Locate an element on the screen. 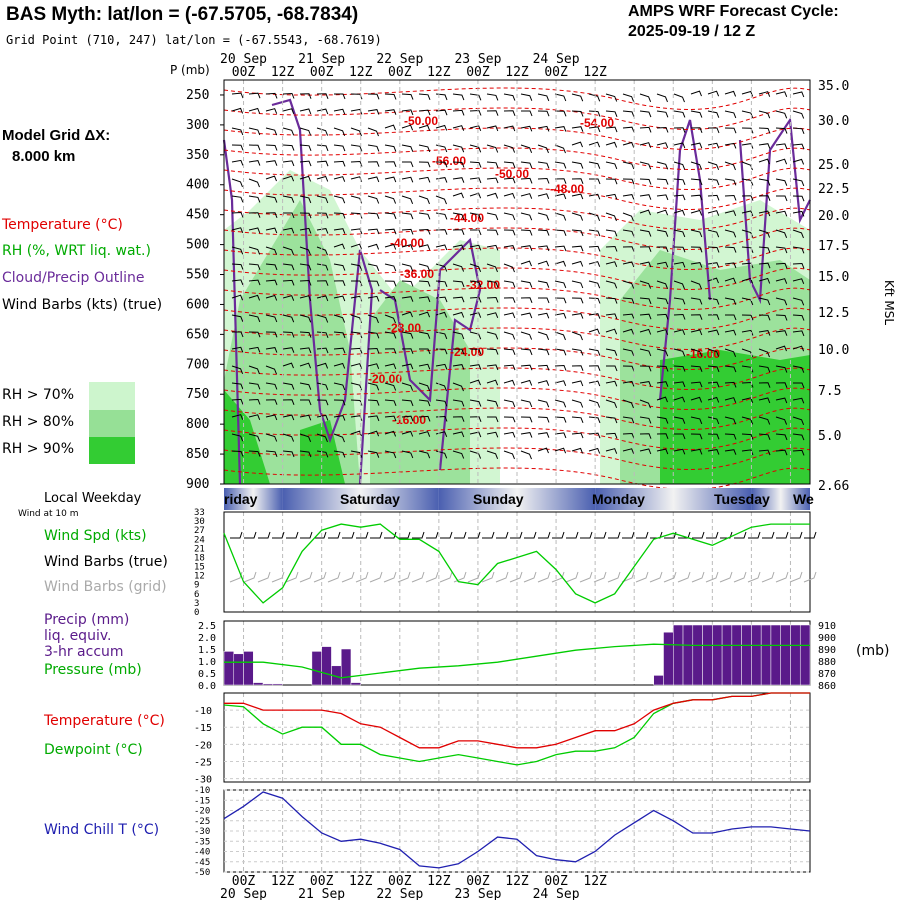 This screenshot has width=900, height=900. pressure-right-tick: 870 is located at coordinates (827, 674).